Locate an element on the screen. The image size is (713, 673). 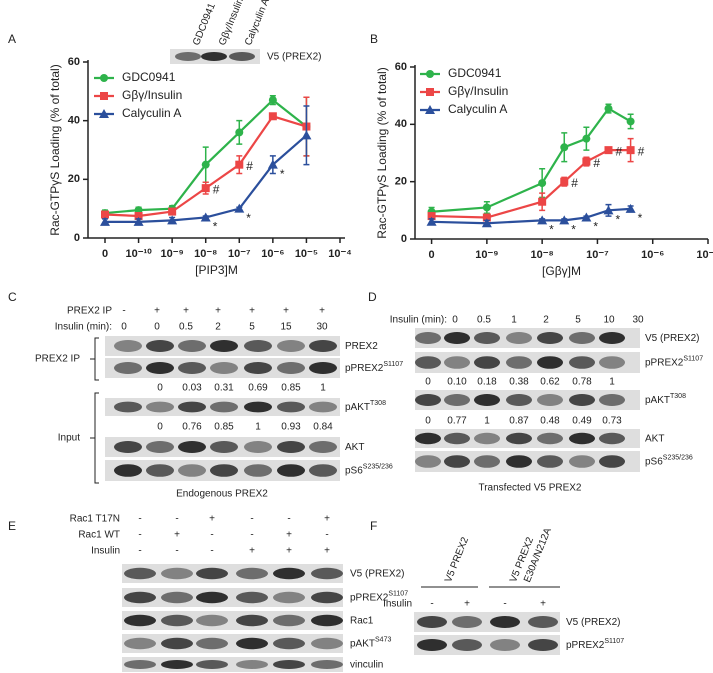
y-tick-label: 20 is located at coordinates (74, 179).